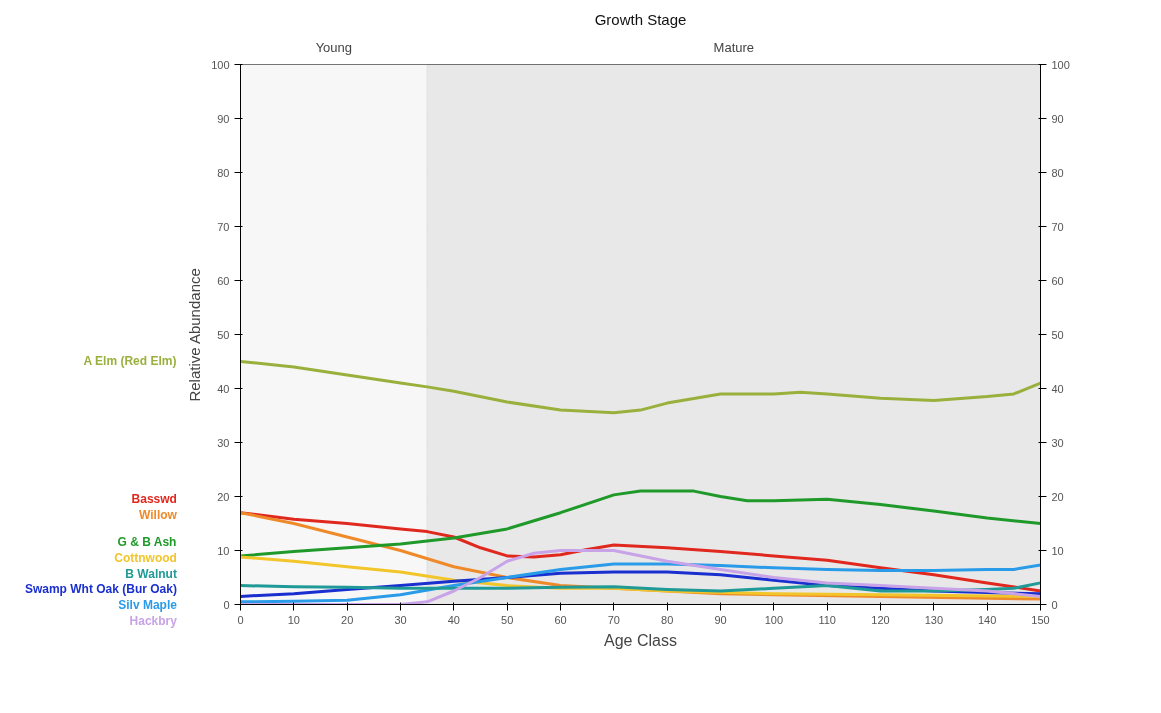  I want to click on x-tick-label: 40, so click(453, 619).